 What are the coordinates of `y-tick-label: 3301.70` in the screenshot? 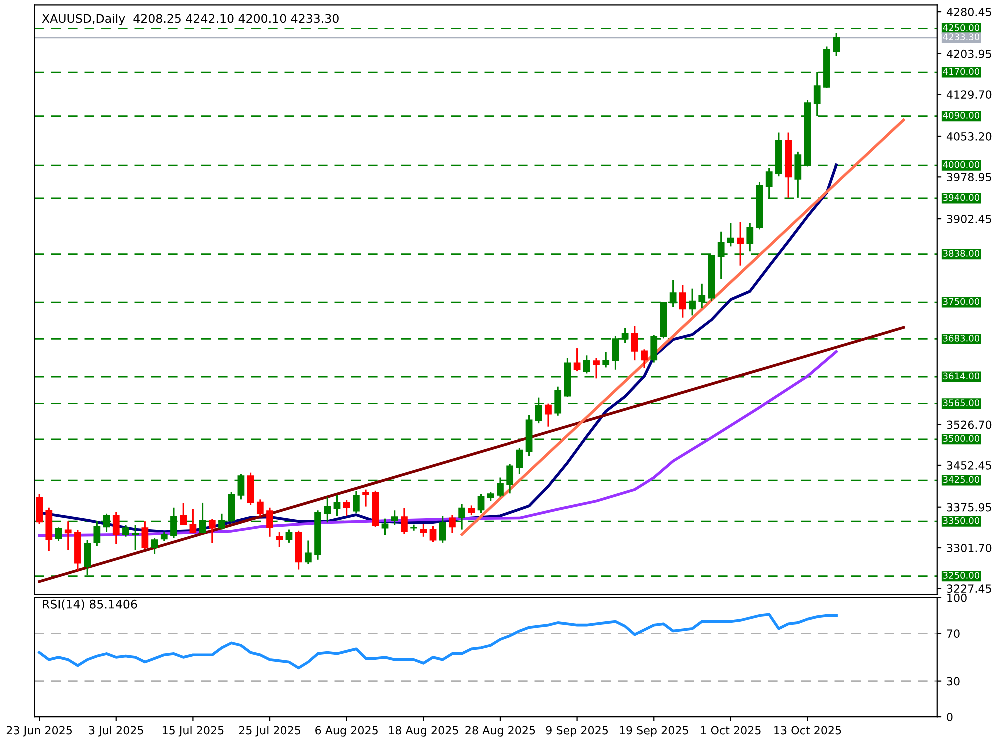 It's located at (969, 548).